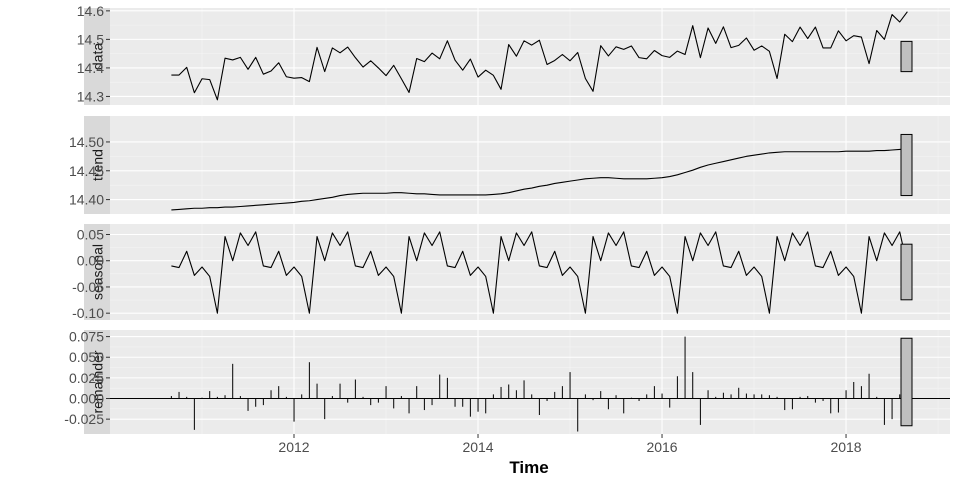 This screenshot has height=480, width=960. What do you see at coordinates (86, 200) in the screenshot?
I see `y-tick-label: 14.40` at bounding box center [86, 200].